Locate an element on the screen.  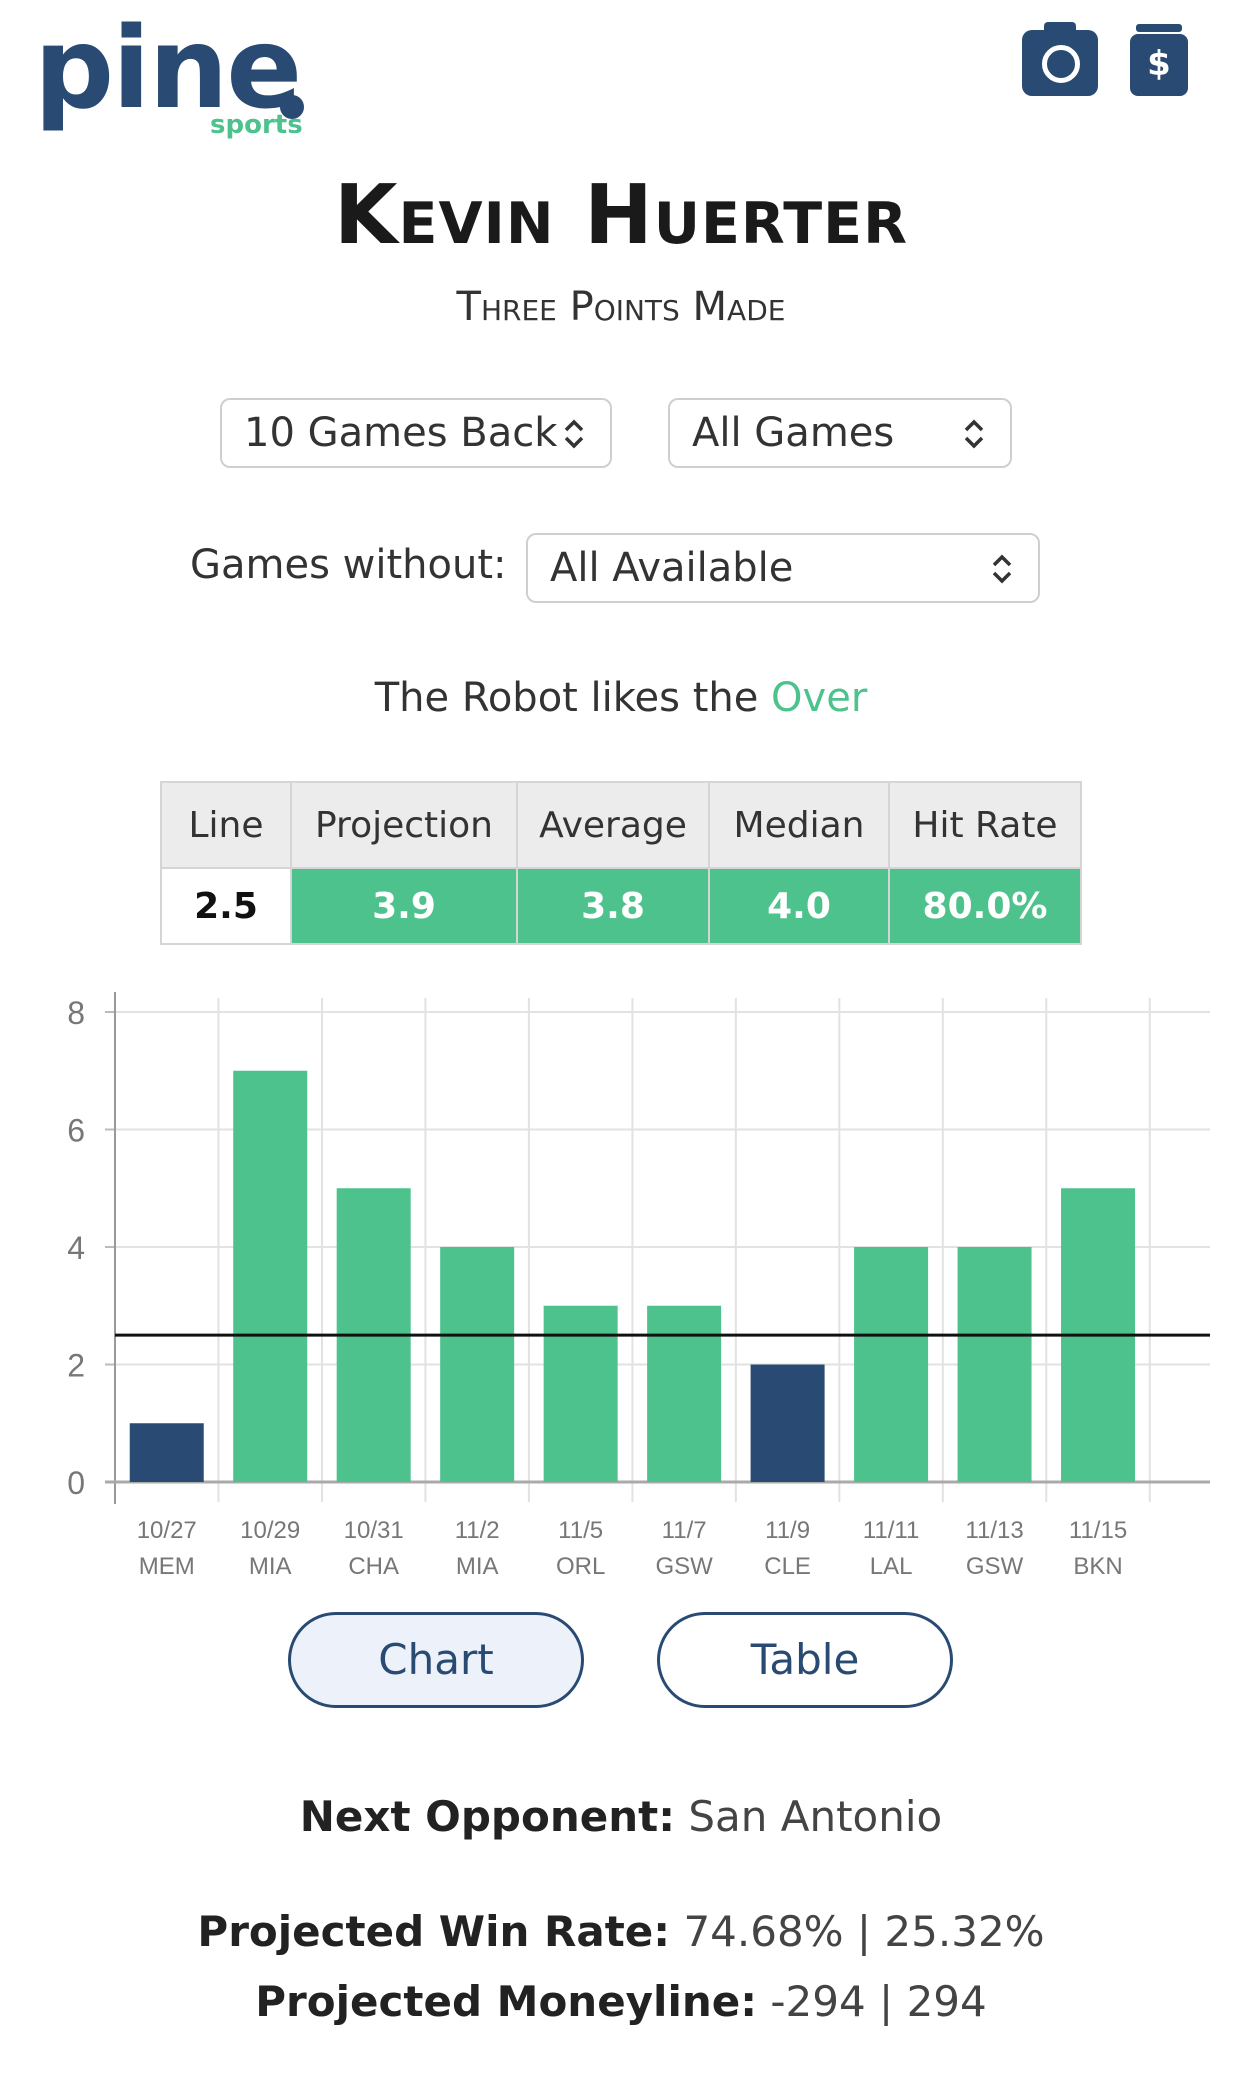
x-tick-date: 10/31 is located at coordinates (374, 1530).